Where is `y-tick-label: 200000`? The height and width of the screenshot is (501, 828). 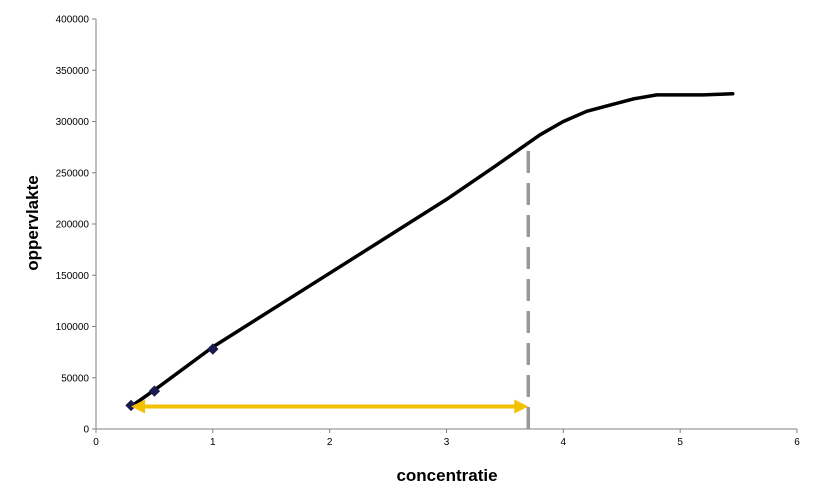
y-tick-label: 200000 is located at coordinates (73, 225).